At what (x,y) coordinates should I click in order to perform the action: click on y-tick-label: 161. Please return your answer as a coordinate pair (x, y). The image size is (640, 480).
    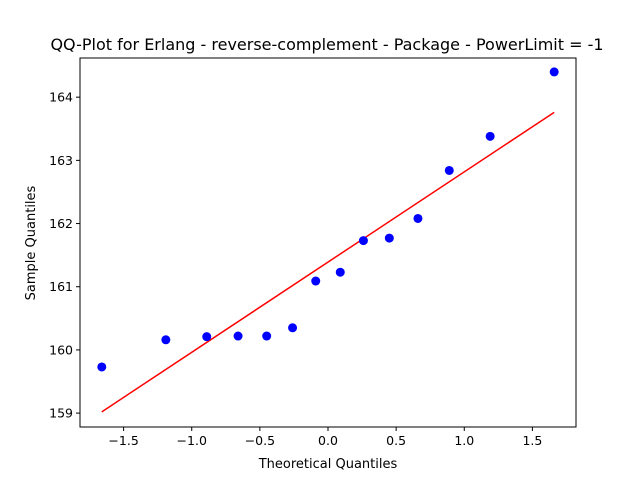
    Looking at the image, I should click on (61, 286).